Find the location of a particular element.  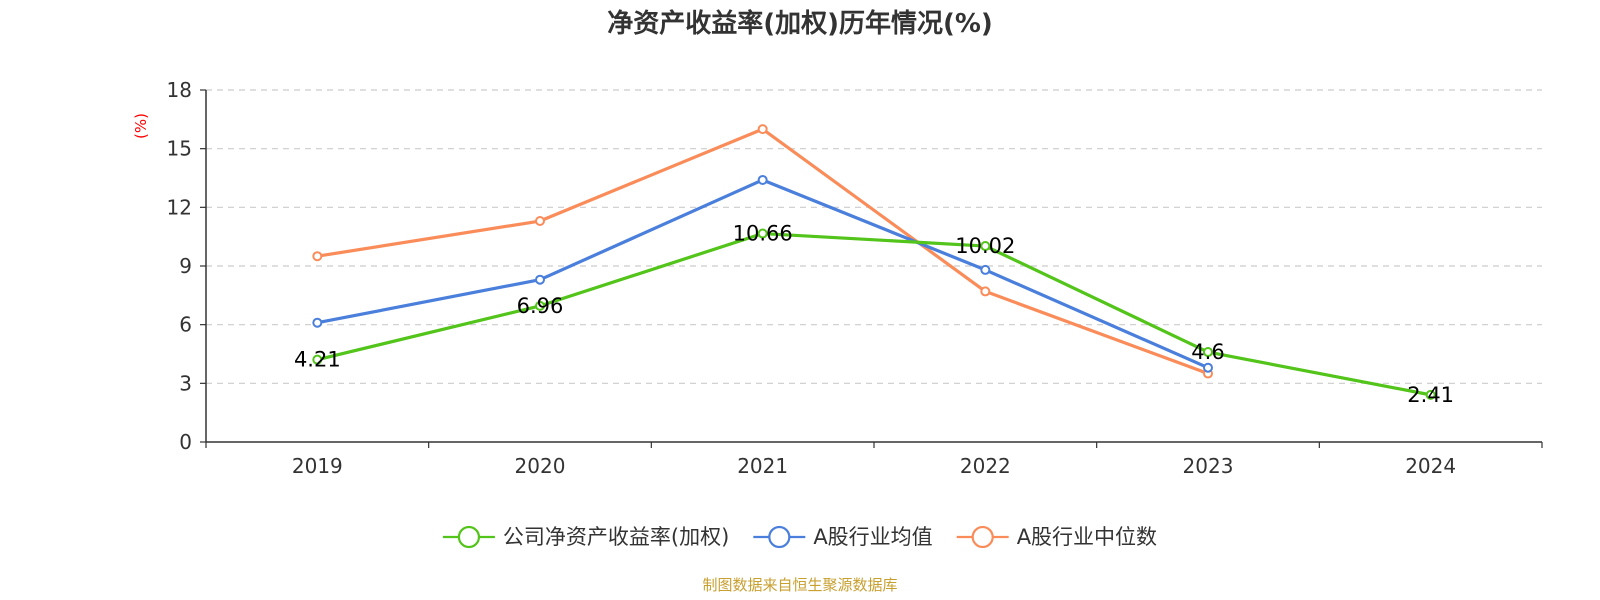

legend: 公司净资产收益率(加权) A股行业均值 A股行业中位数 is located at coordinates (799, 537).